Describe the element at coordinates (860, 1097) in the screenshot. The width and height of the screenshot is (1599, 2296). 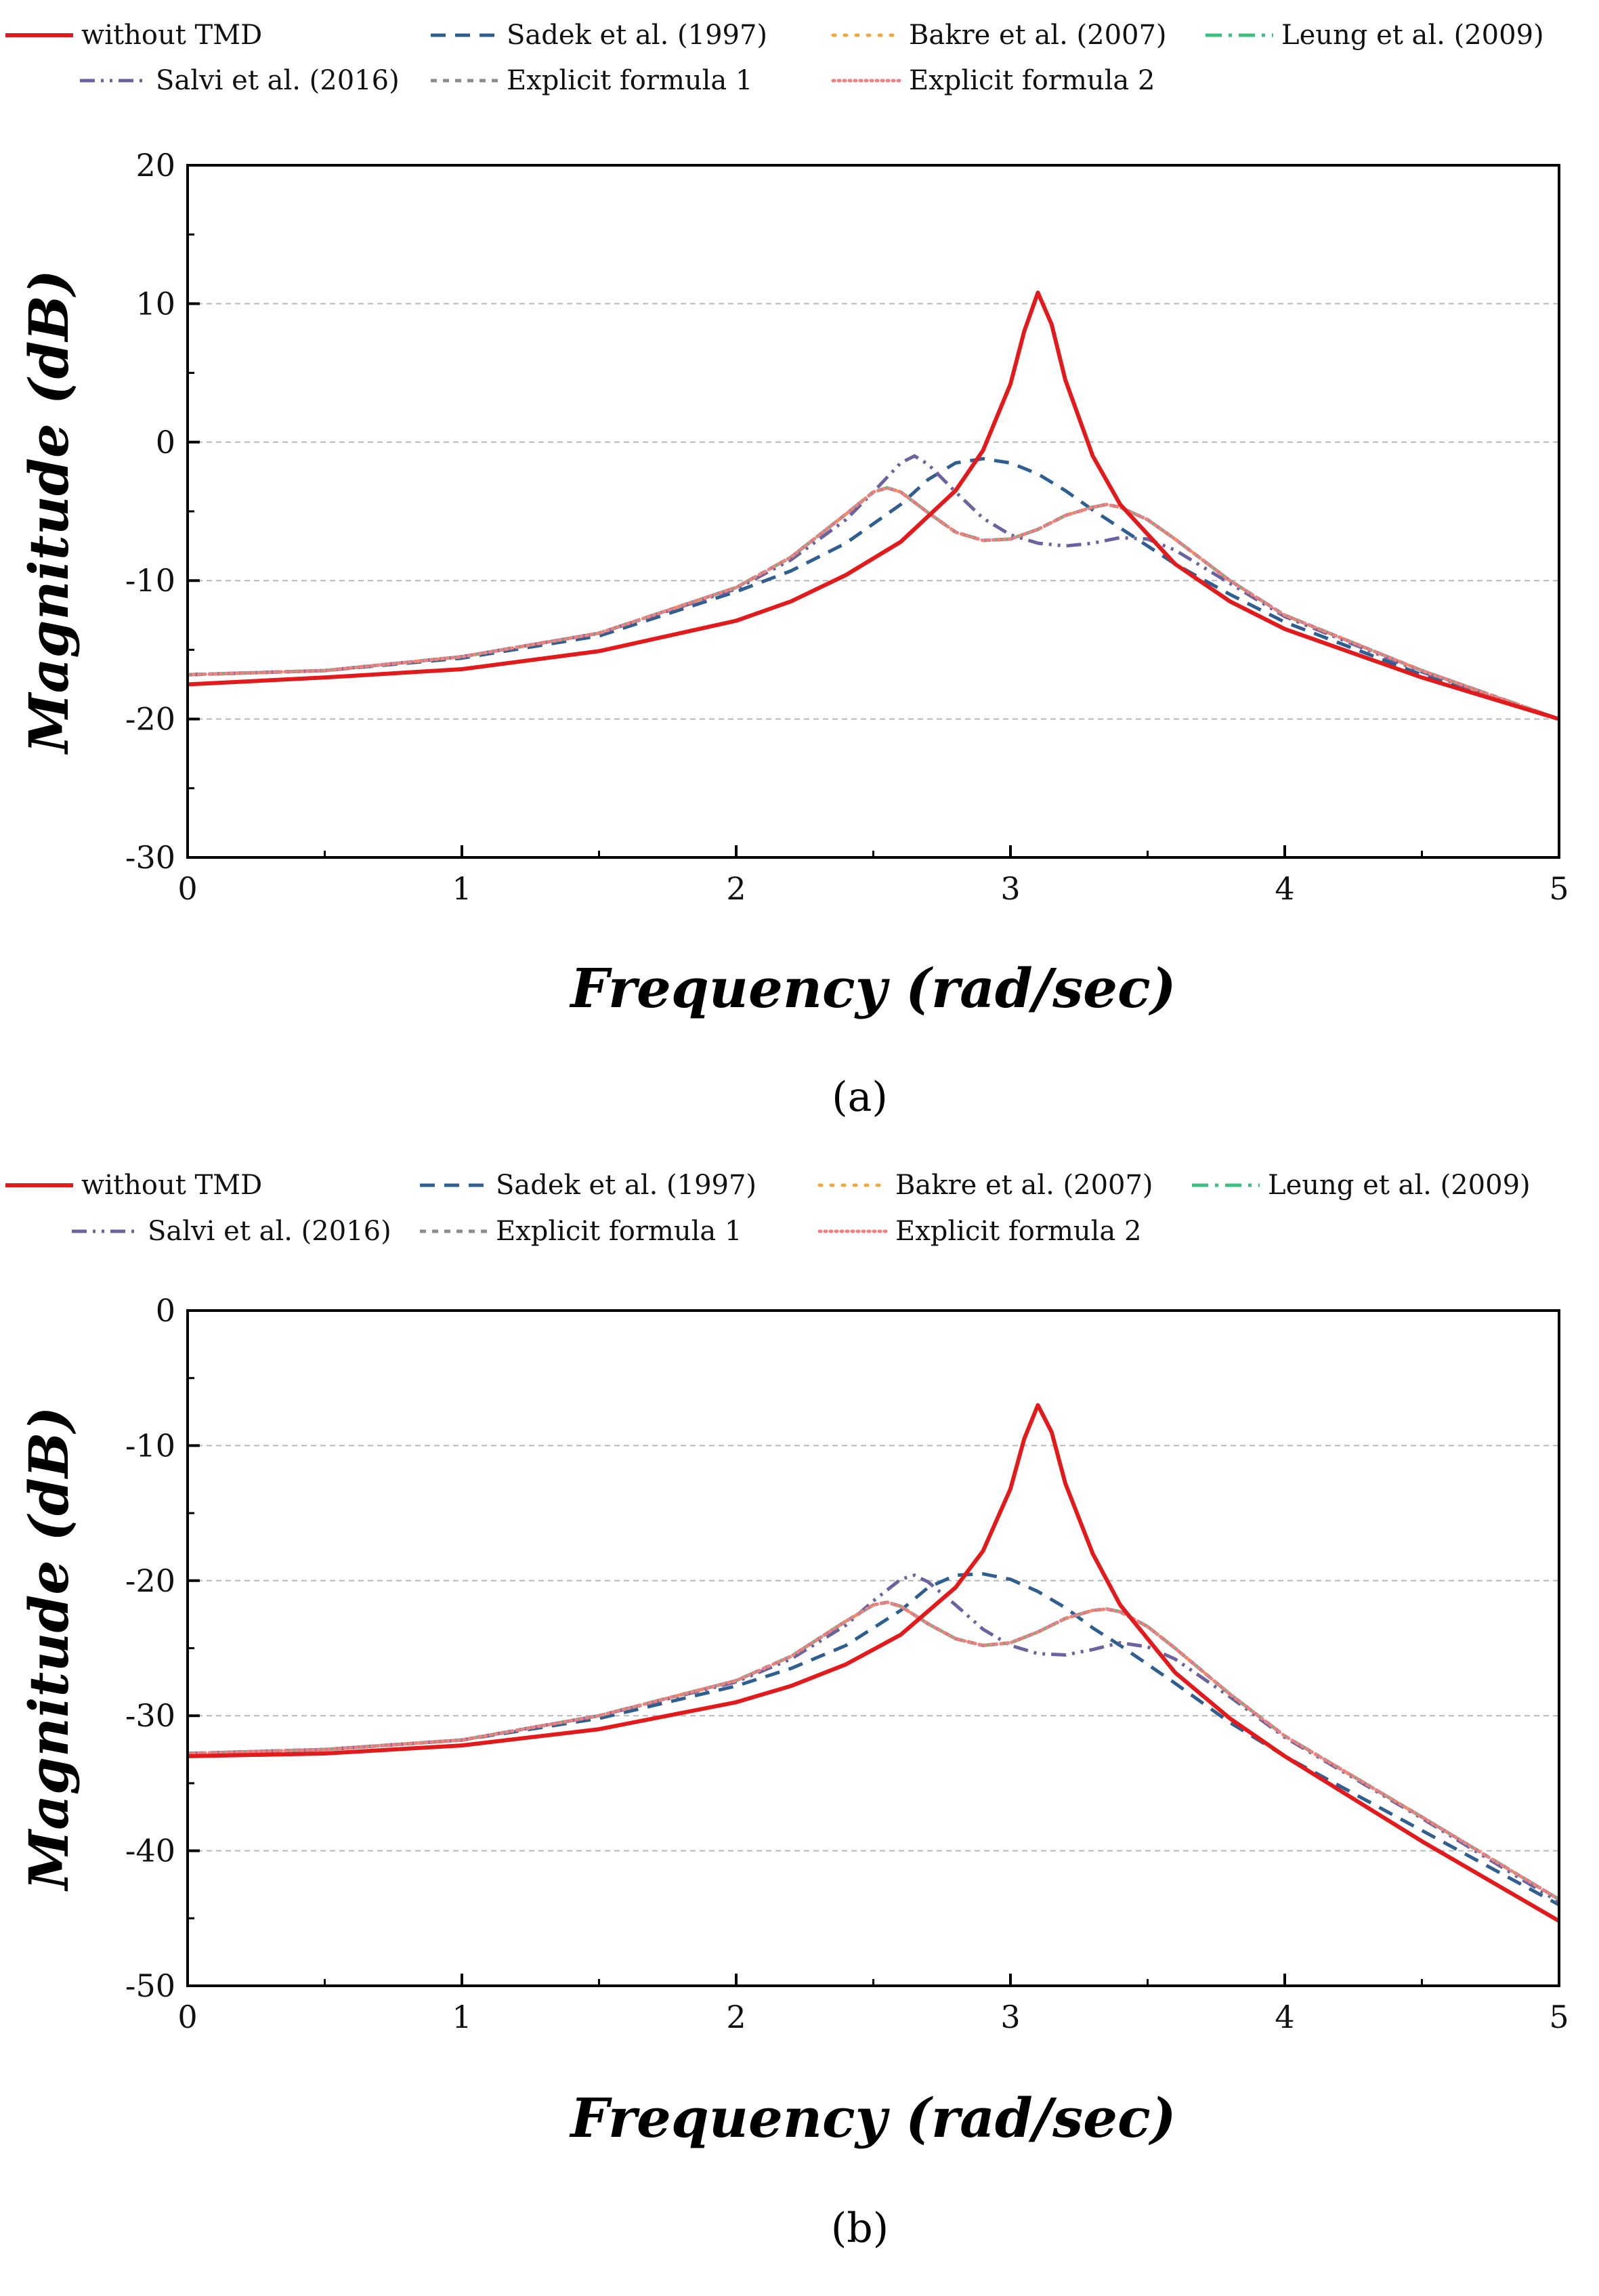
I see `panel-label: (a)` at that location.